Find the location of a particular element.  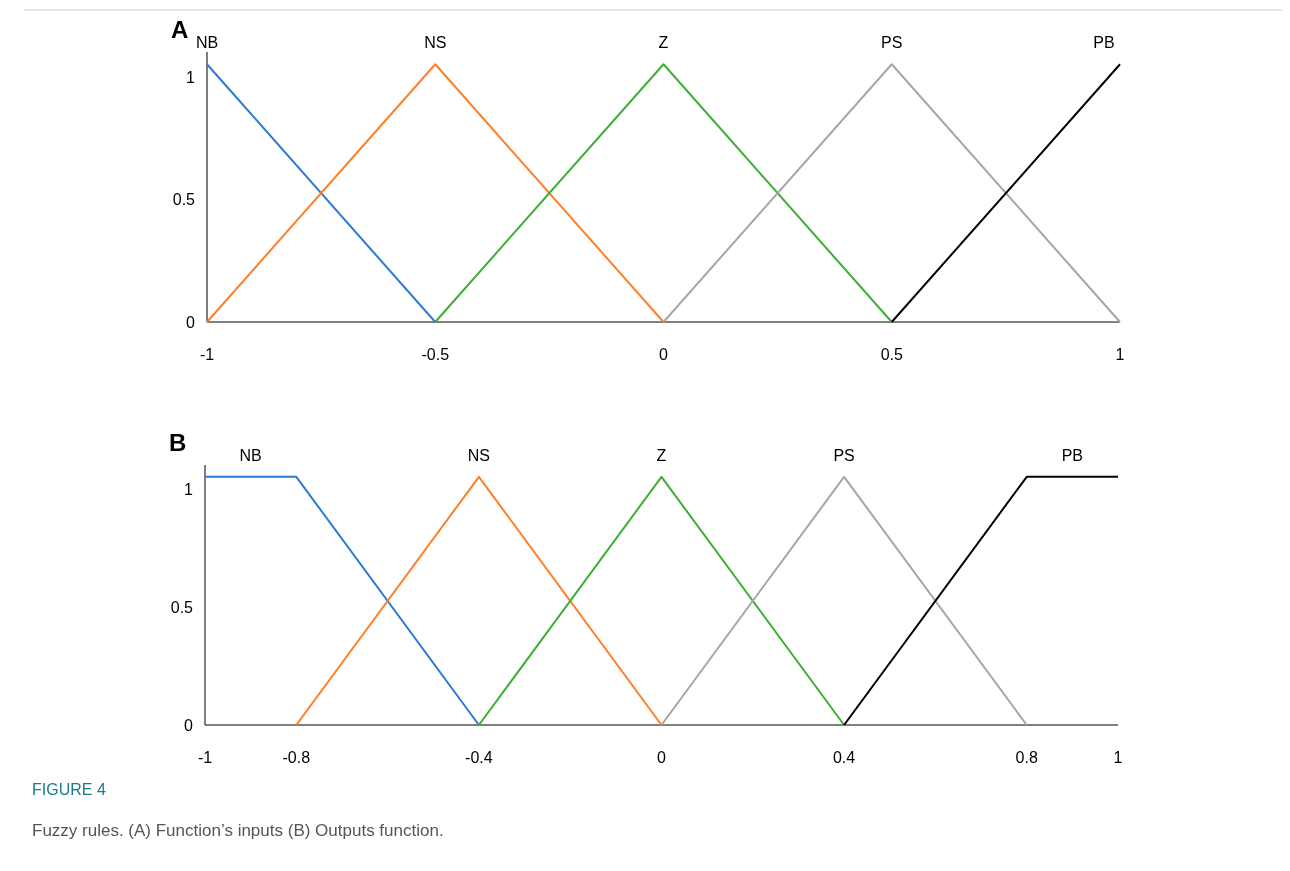

x-tick-label: -0.4 is located at coordinates (479, 757).